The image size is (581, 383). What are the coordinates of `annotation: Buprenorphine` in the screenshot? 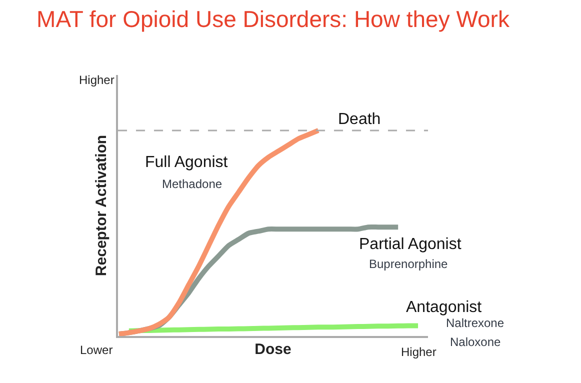 It's located at (408, 264).